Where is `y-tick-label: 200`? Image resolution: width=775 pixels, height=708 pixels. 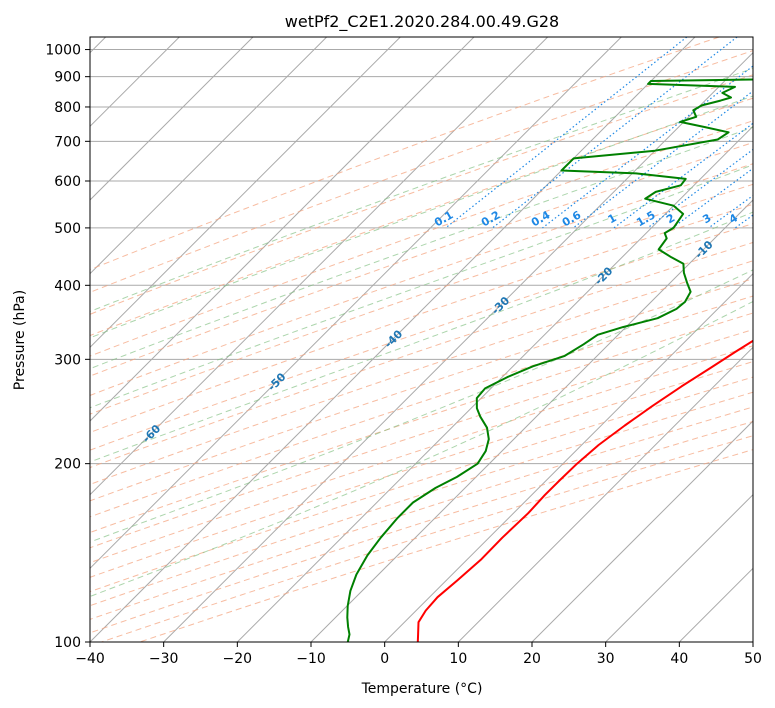
y-tick-label: 200 is located at coordinates (67, 465).